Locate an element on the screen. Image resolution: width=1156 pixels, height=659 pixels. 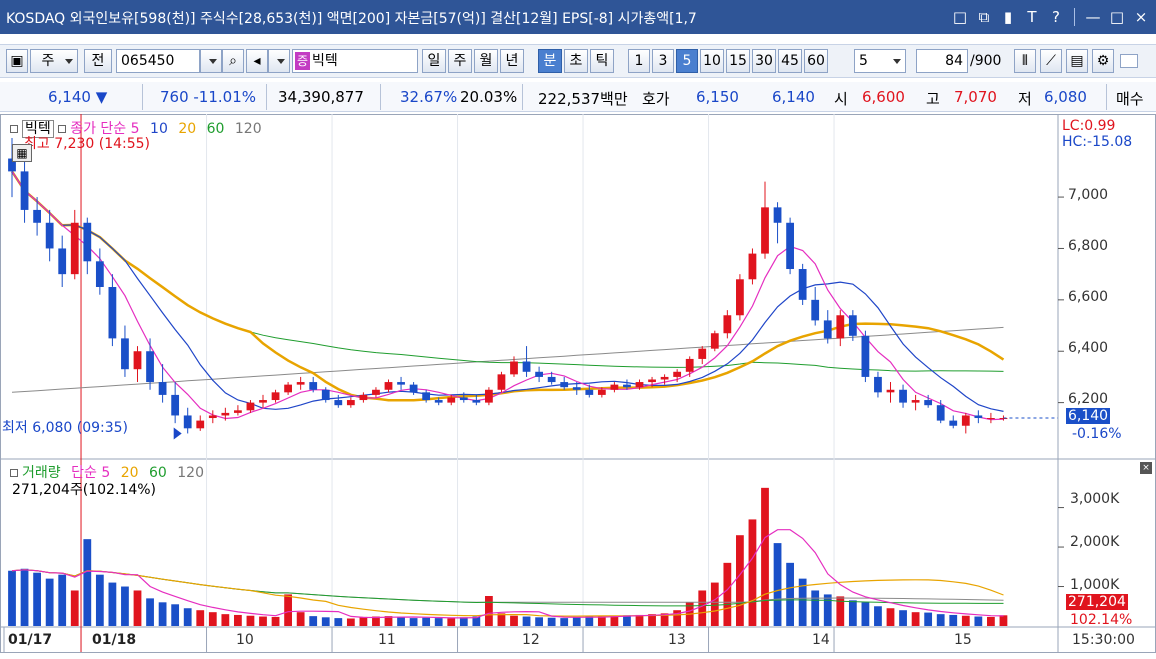
buy-button: 매수 is located at coordinates (1130, 99).